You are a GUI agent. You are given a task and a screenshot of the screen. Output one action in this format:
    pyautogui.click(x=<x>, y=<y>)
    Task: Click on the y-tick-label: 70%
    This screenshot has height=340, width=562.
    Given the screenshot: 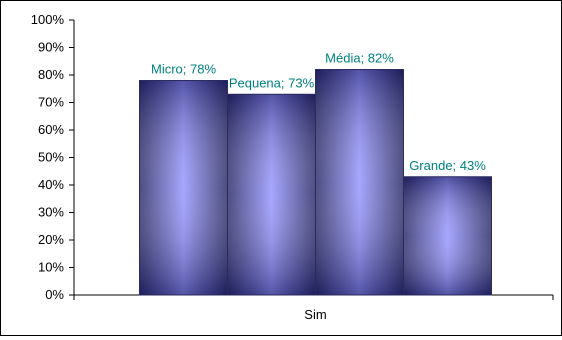 What is the action you would take?
    pyautogui.click(x=51, y=102)
    